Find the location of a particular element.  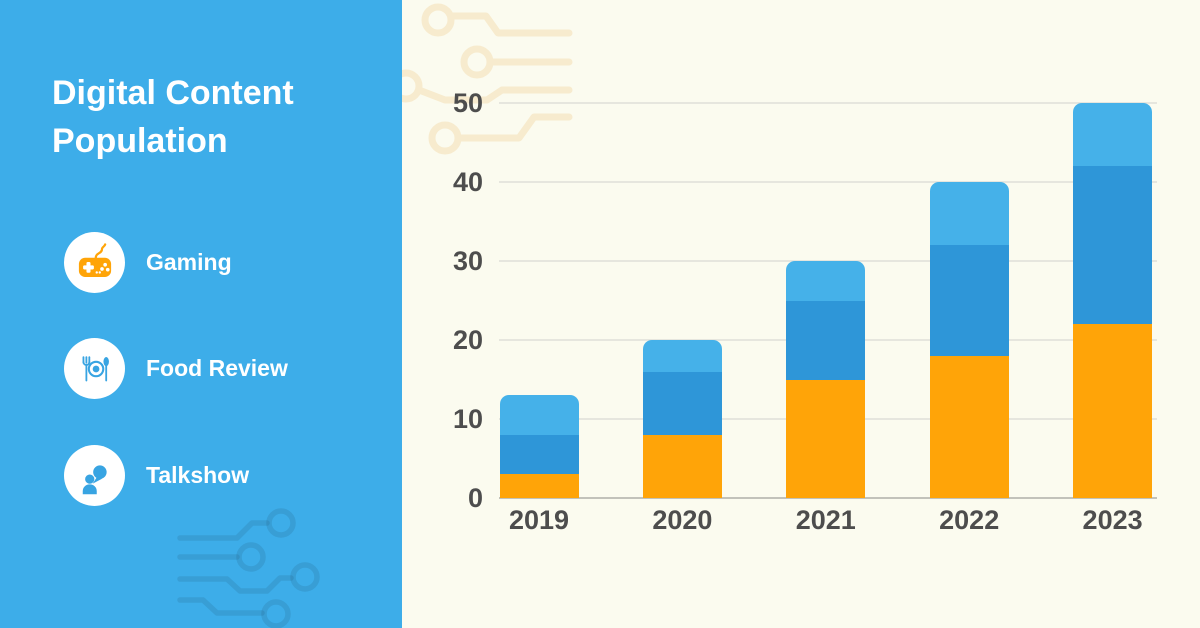

y-axis-tick: 30 is located at coordinates (467, 261).